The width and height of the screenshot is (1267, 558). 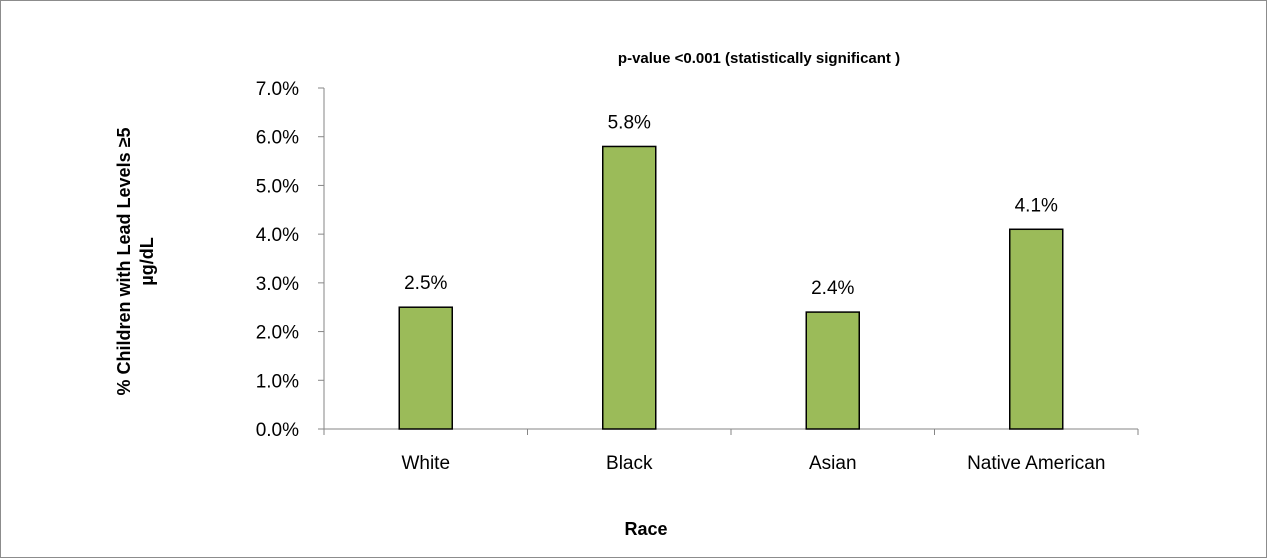 What do you see at coordinates (135, 262) in the screenshot?
I see `y-axis-title: % Children with Lead Levels ≥5 µg/dL` at bounding box center [135, 262].